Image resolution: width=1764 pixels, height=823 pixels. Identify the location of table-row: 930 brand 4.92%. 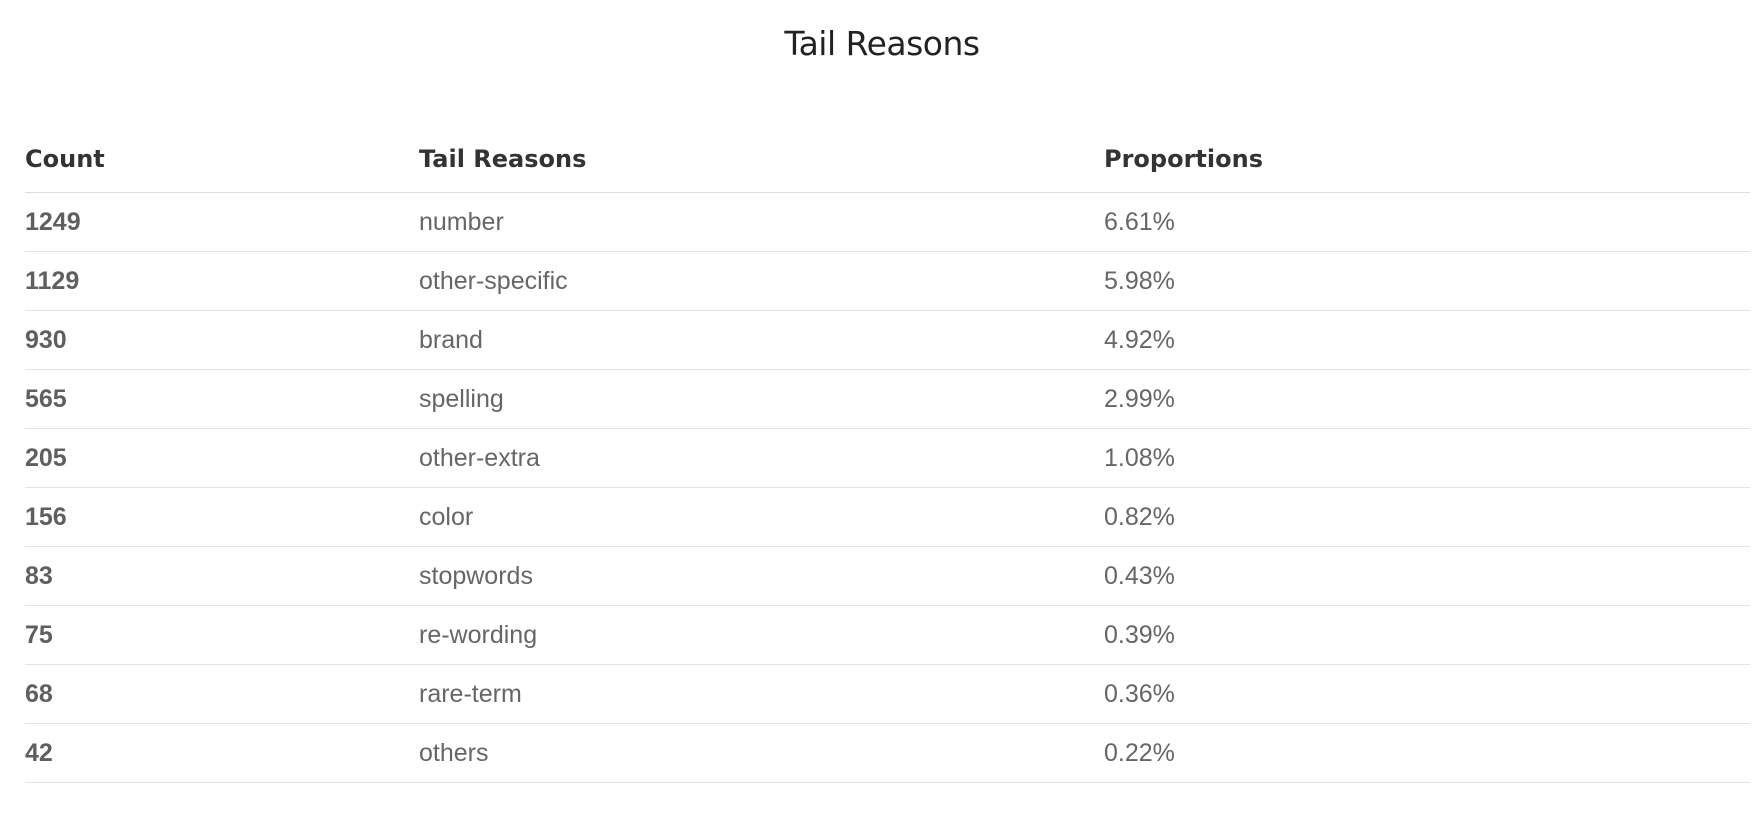
(887, 340).